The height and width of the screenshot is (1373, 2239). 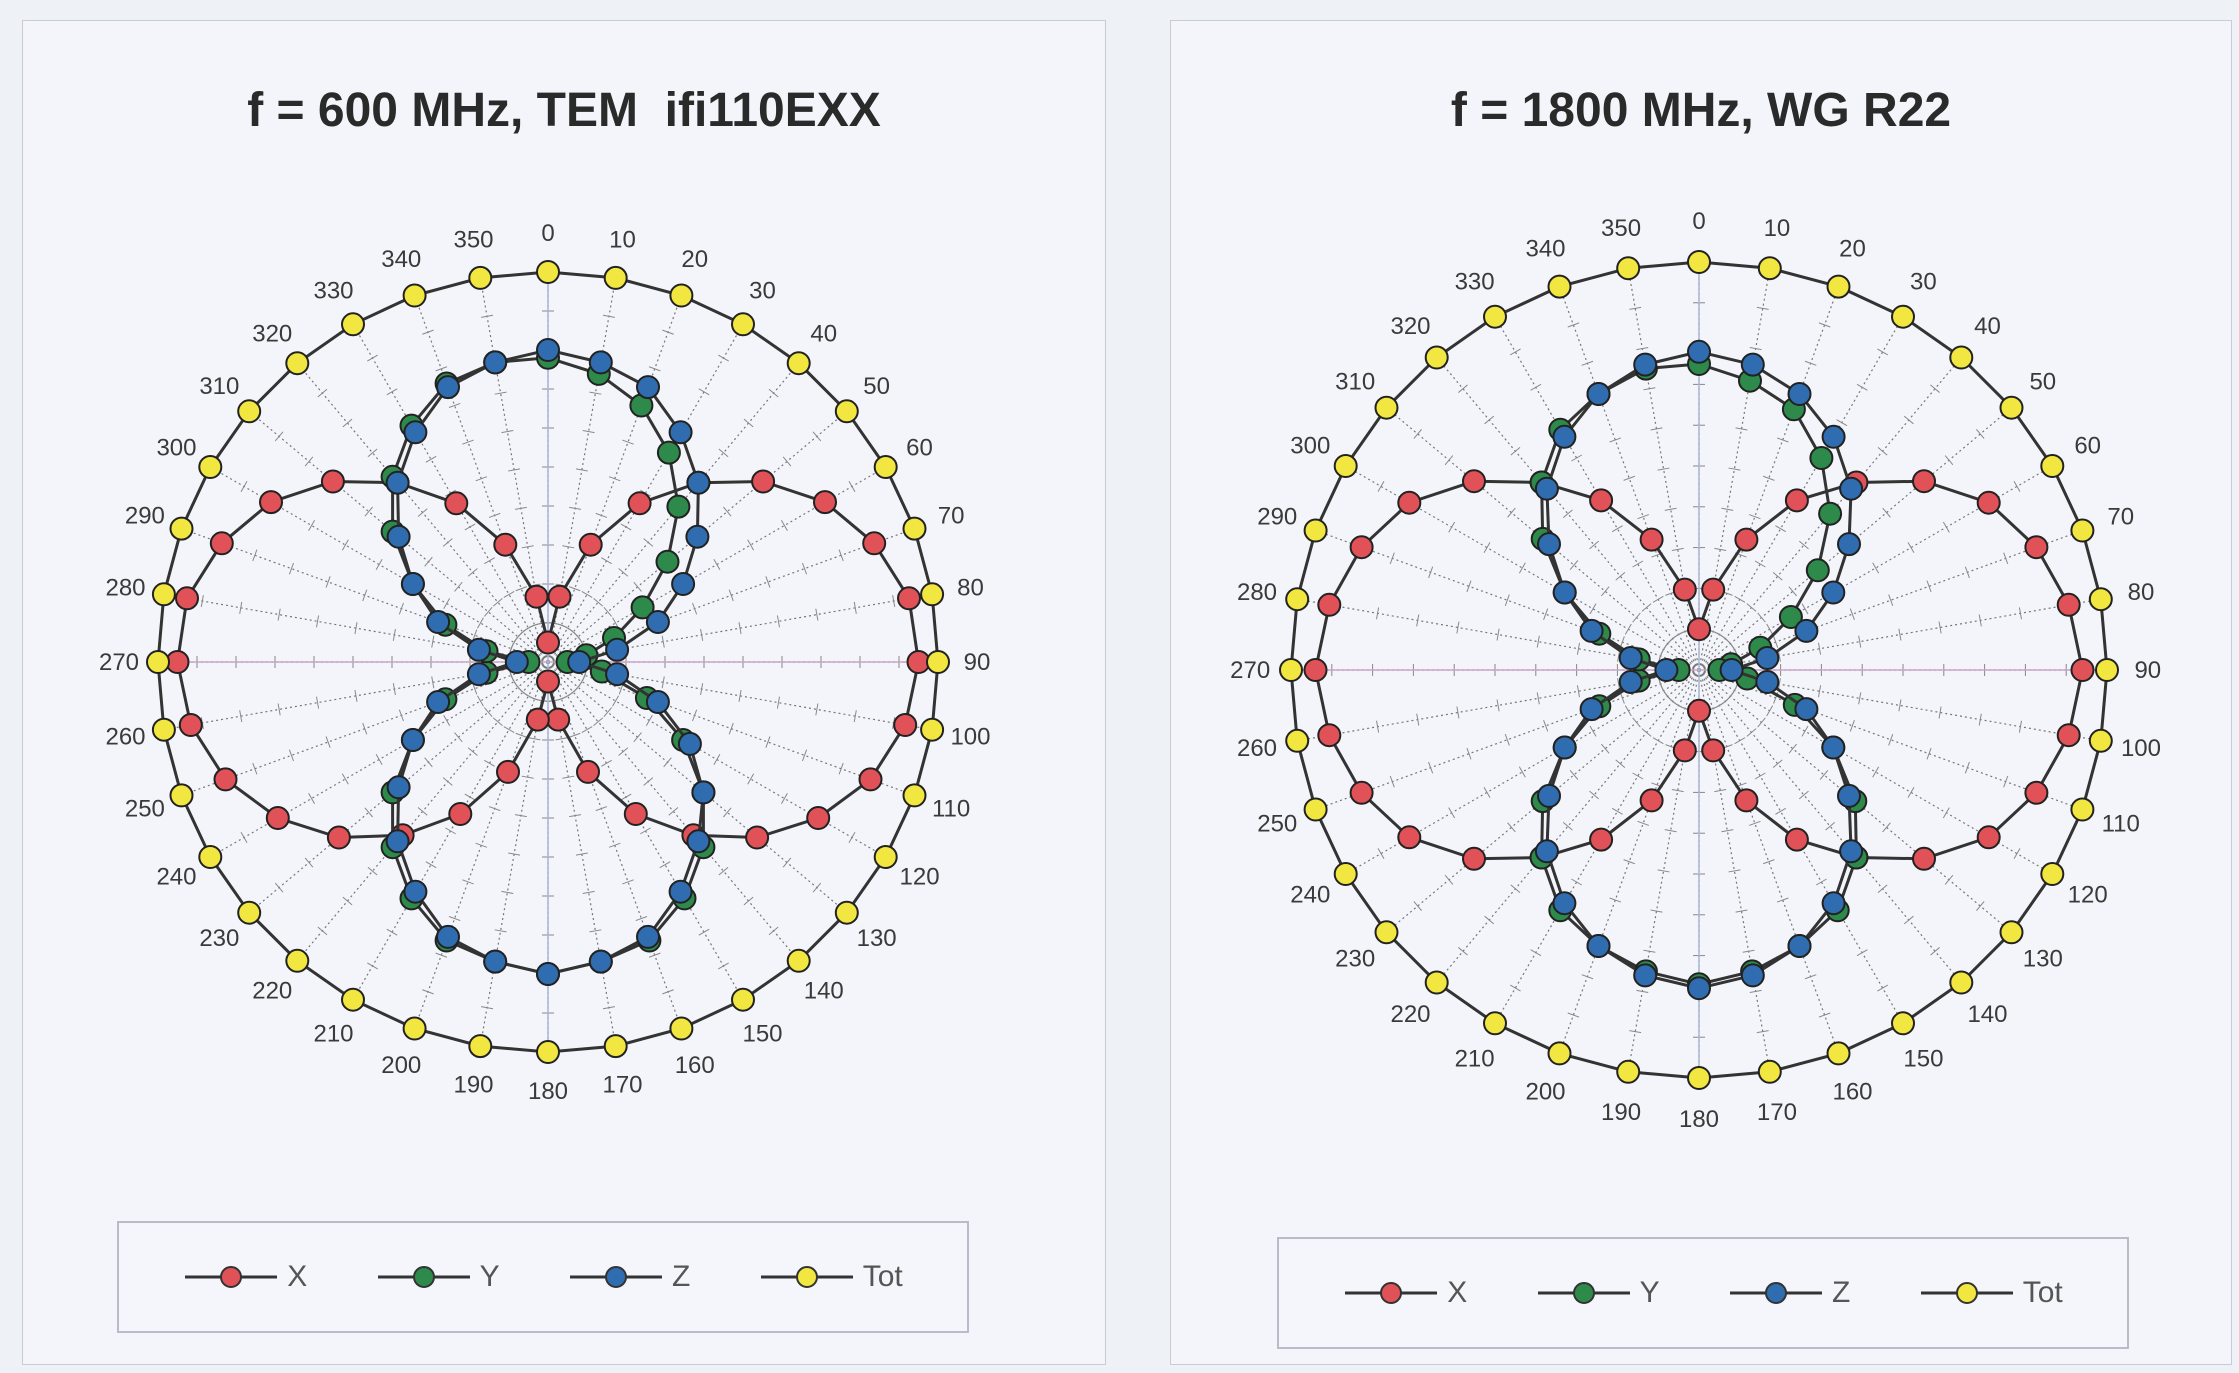 What do you see at coordinates (882, 1276) in the screenshot?
I see `legend-label-tot: Tot` at bounding box center [882, 1276].